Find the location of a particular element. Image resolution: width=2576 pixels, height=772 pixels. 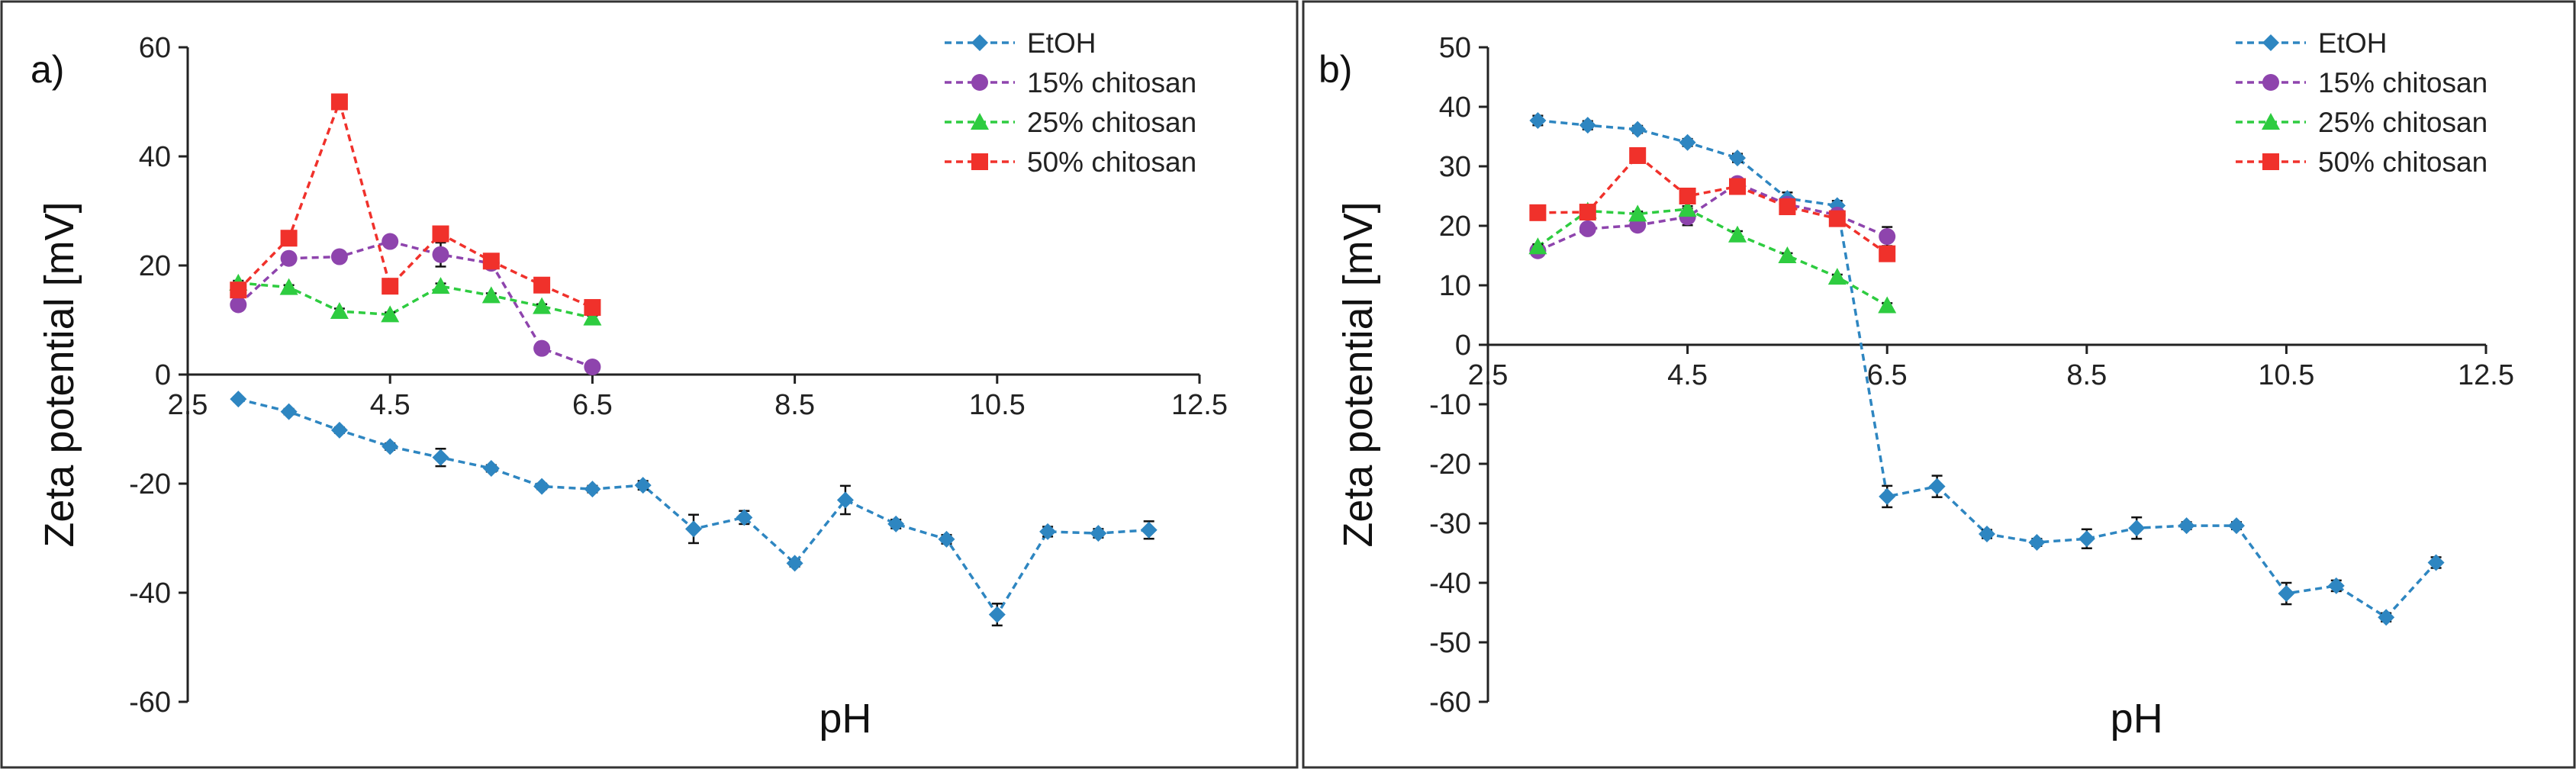

panel-b-x-tick-label: 2.5 is located at coordinates (1488, 375).